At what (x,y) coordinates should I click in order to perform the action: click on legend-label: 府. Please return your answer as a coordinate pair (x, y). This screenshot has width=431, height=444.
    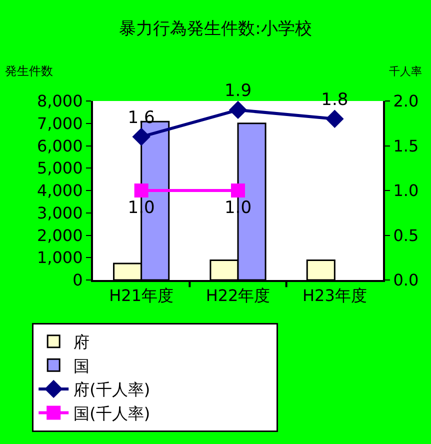
    Looking at the image, I should click on (82, 342).